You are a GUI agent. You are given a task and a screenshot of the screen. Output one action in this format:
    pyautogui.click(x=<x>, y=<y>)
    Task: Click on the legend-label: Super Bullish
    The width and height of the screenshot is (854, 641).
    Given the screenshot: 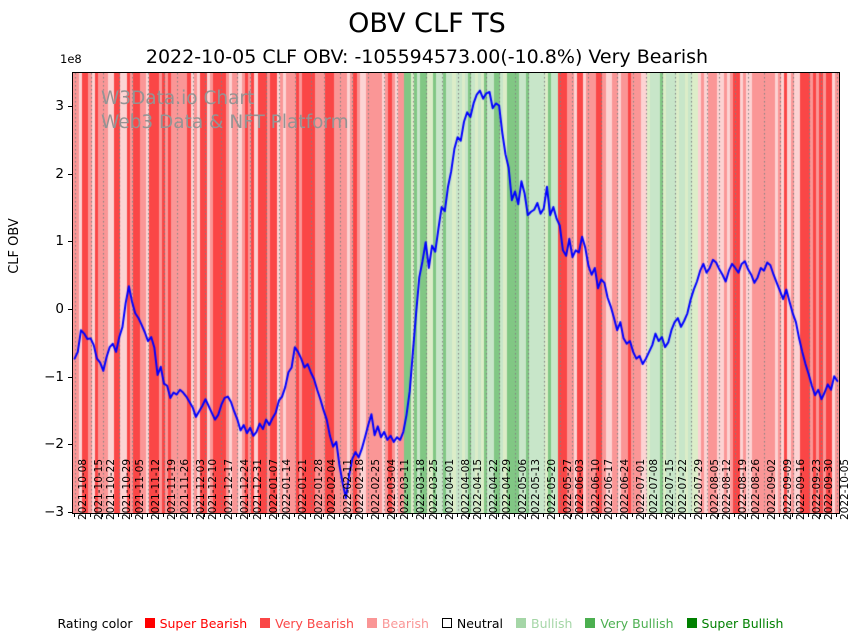 What is the action you would take?
    pyautogui.click(x=742, y=623)
    